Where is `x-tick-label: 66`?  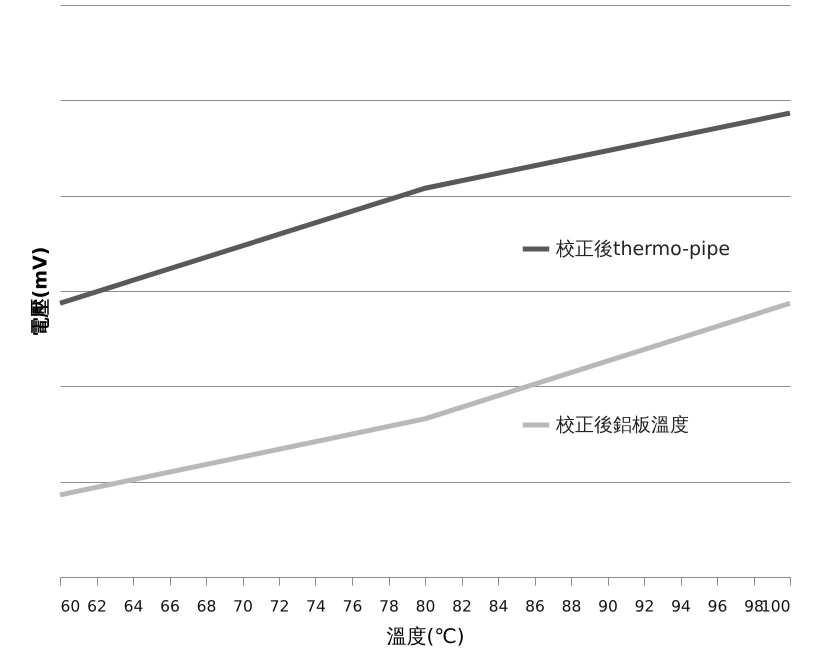 x-tick-label: 66 is located at coordinates (170, 607).